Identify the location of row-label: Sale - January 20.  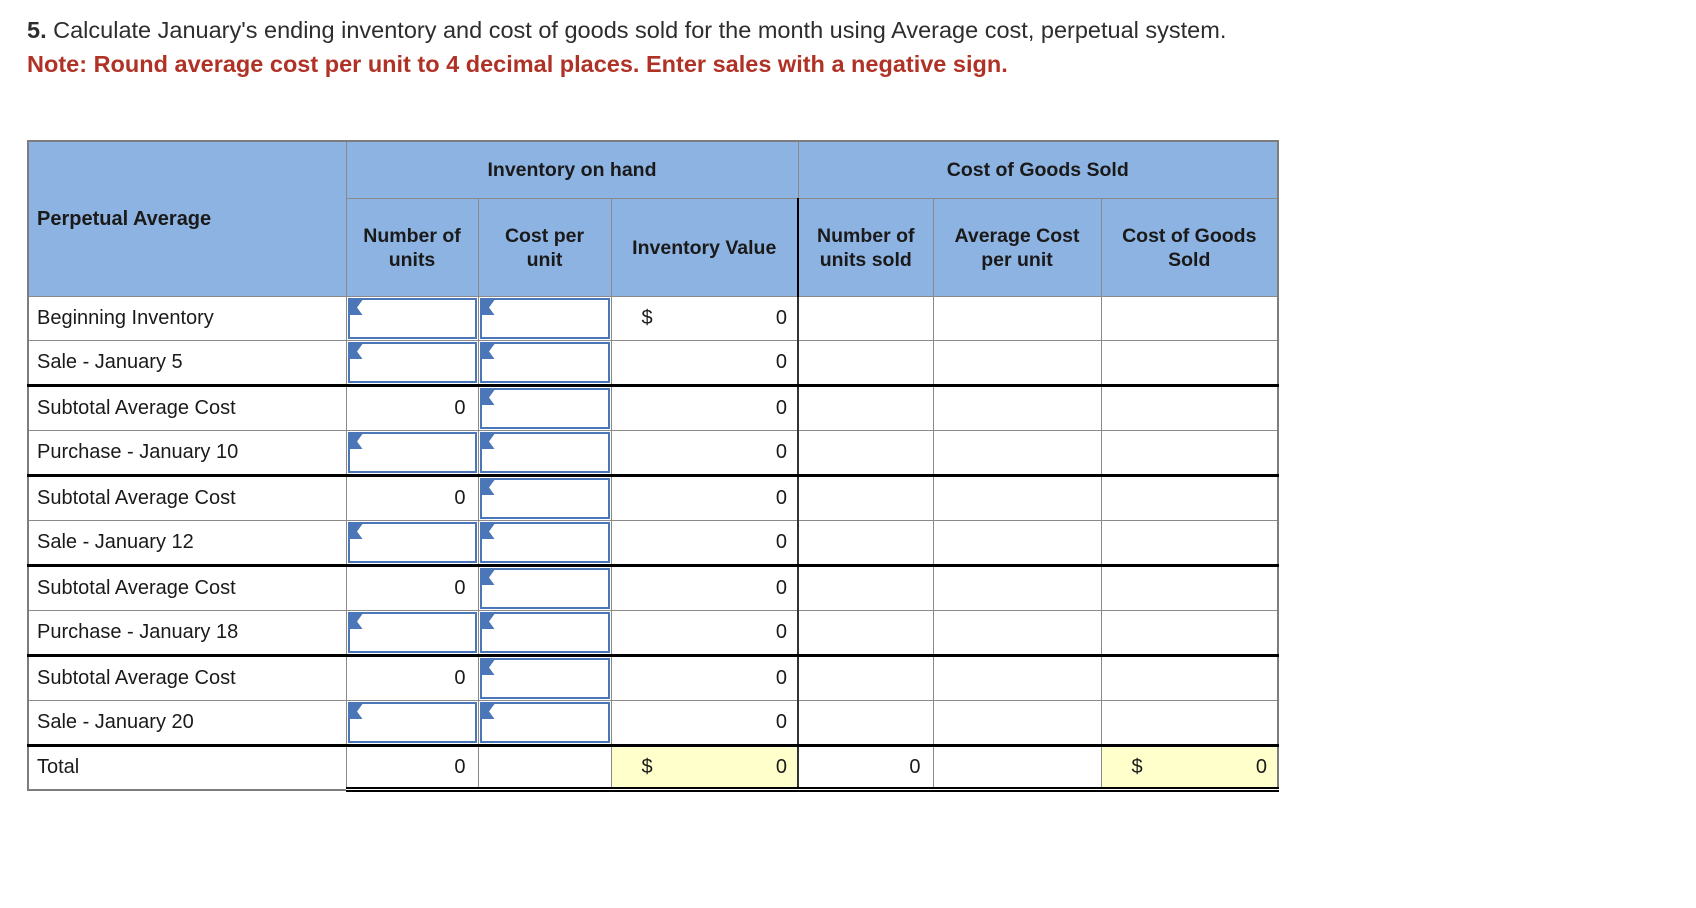
(187, 723).